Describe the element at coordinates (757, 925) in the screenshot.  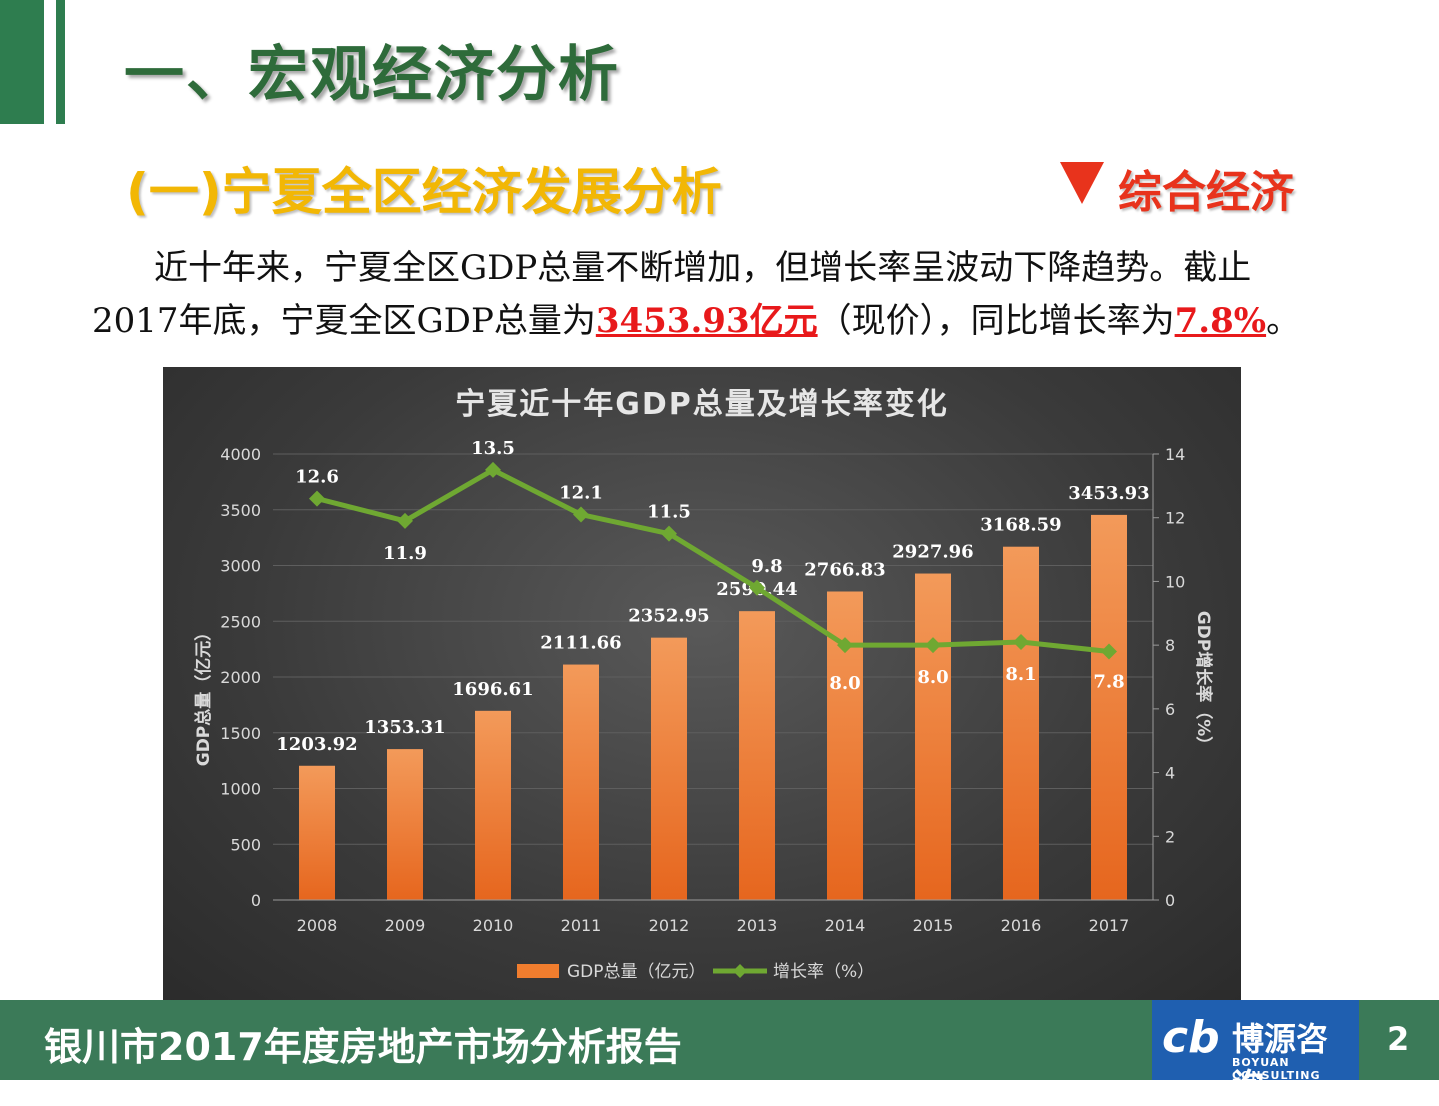
I see `x-tick-label: 2013` at that location.